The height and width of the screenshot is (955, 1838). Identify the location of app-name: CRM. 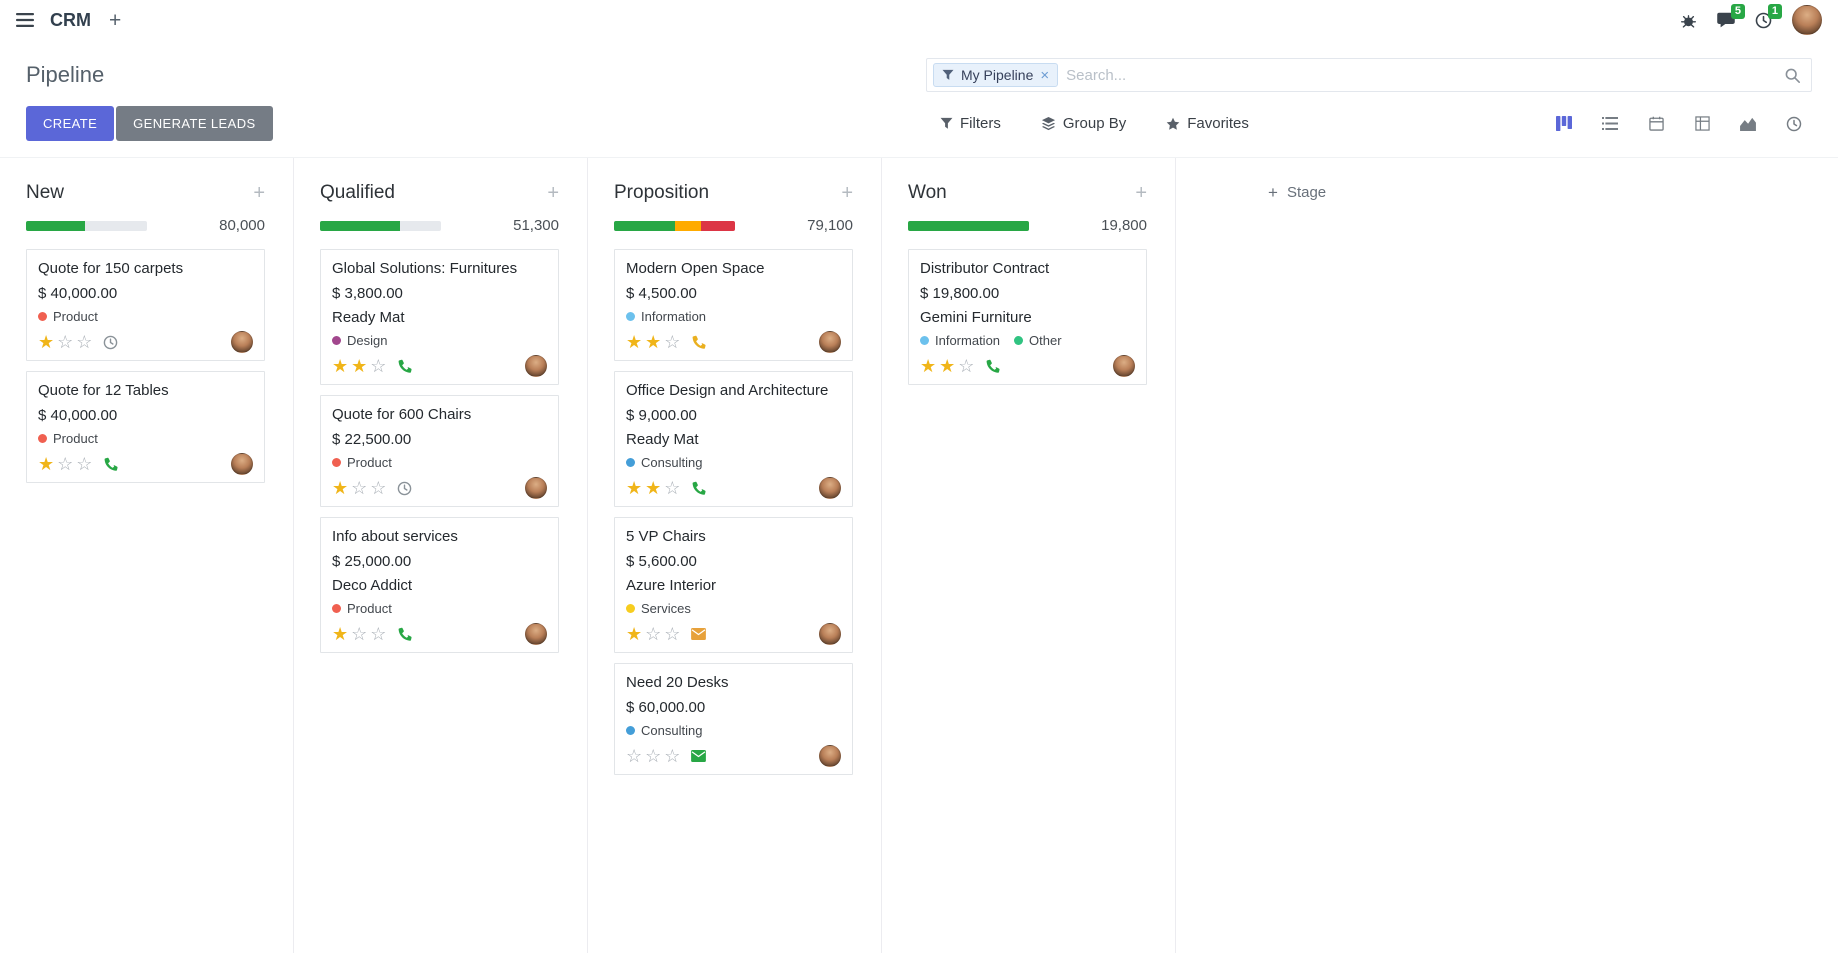
(70, 19).